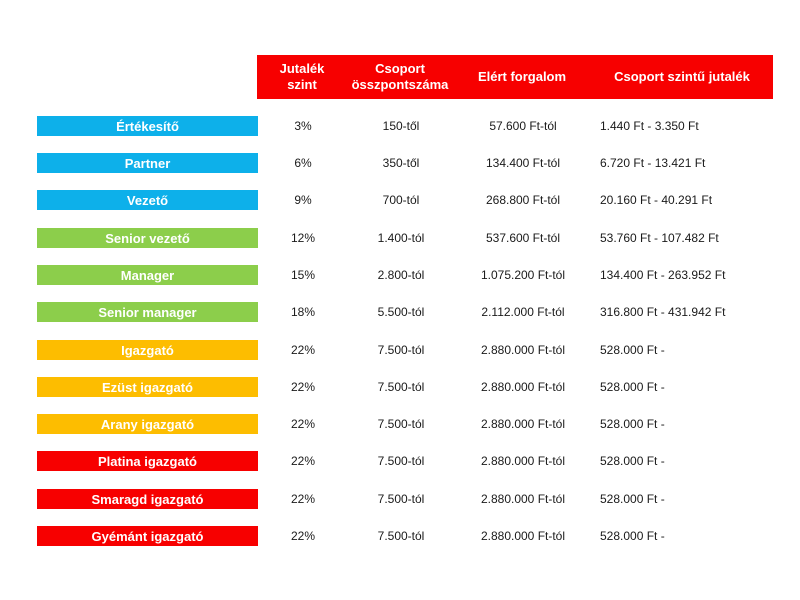 Image resolution: width=800 pixels, height=600 pixels. I want to click on group-bonus: 6.720 Ft - 13.421 Ft, so click(653, 163).